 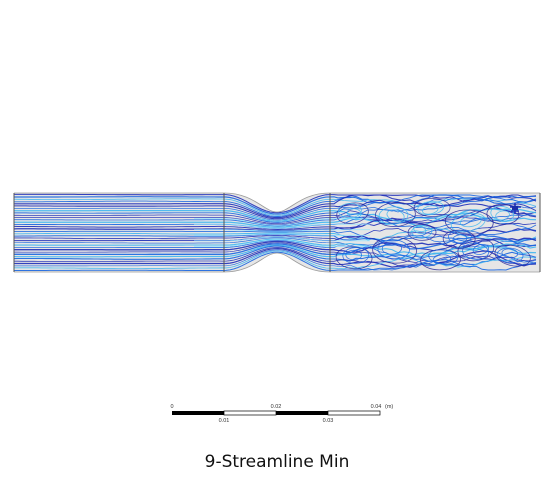 I want to click on scale-label-001: 0.01, so click(x=224, y=421).